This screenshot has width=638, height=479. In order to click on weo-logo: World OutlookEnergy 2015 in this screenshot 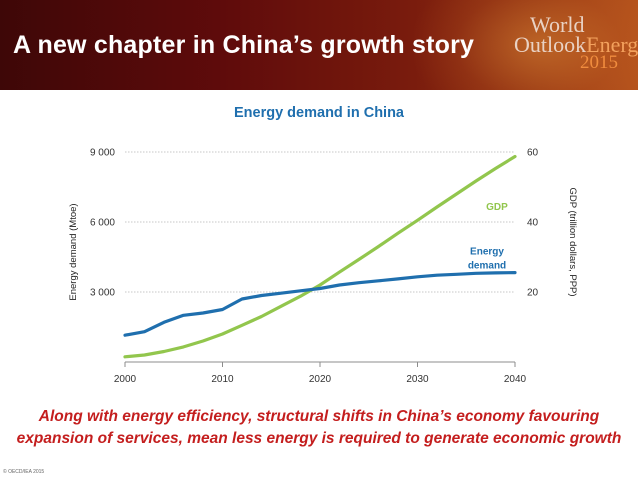, I will do `click(574, 45)`.